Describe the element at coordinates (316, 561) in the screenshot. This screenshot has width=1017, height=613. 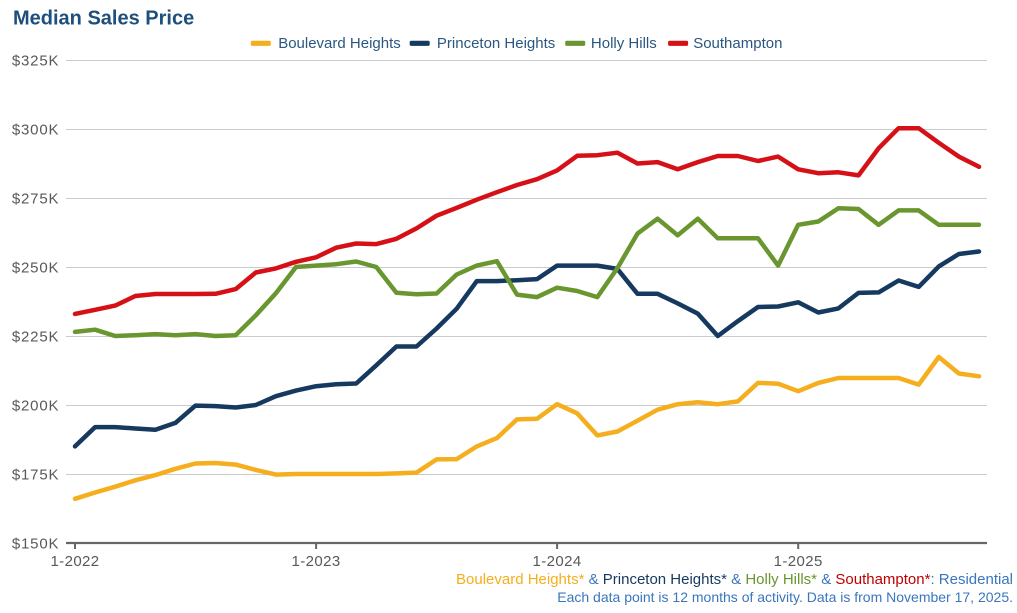
I see `svg-text: 1-2023` at that location.